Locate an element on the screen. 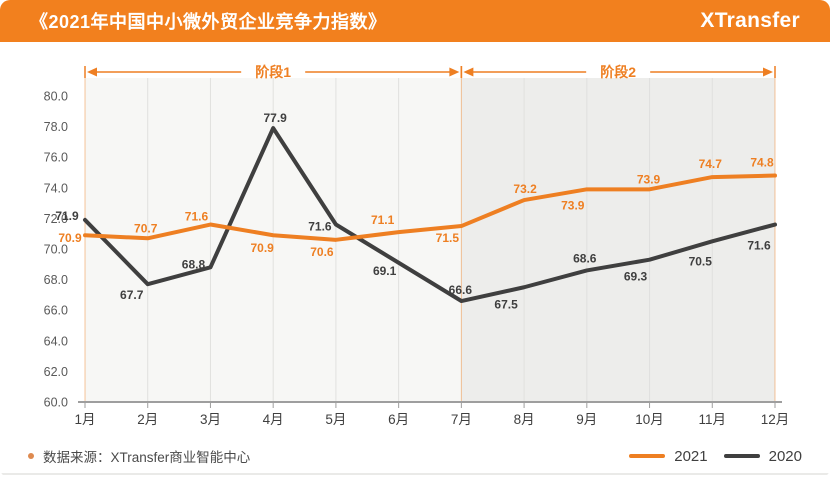  phase-label-1: 阶段1 is located at coordinates (273, 72).